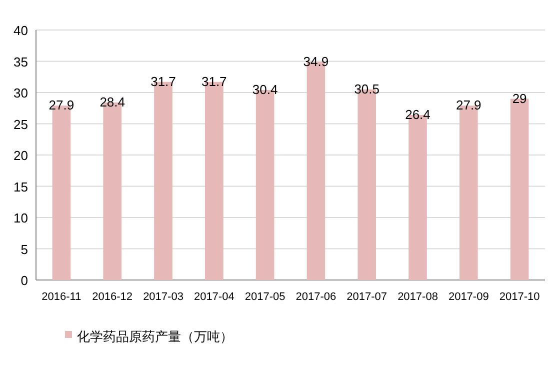 Image resolution: width=550 pixels, height=365 pixels. I want to click on x-tick-label: 2017-07, so click(367, 297).